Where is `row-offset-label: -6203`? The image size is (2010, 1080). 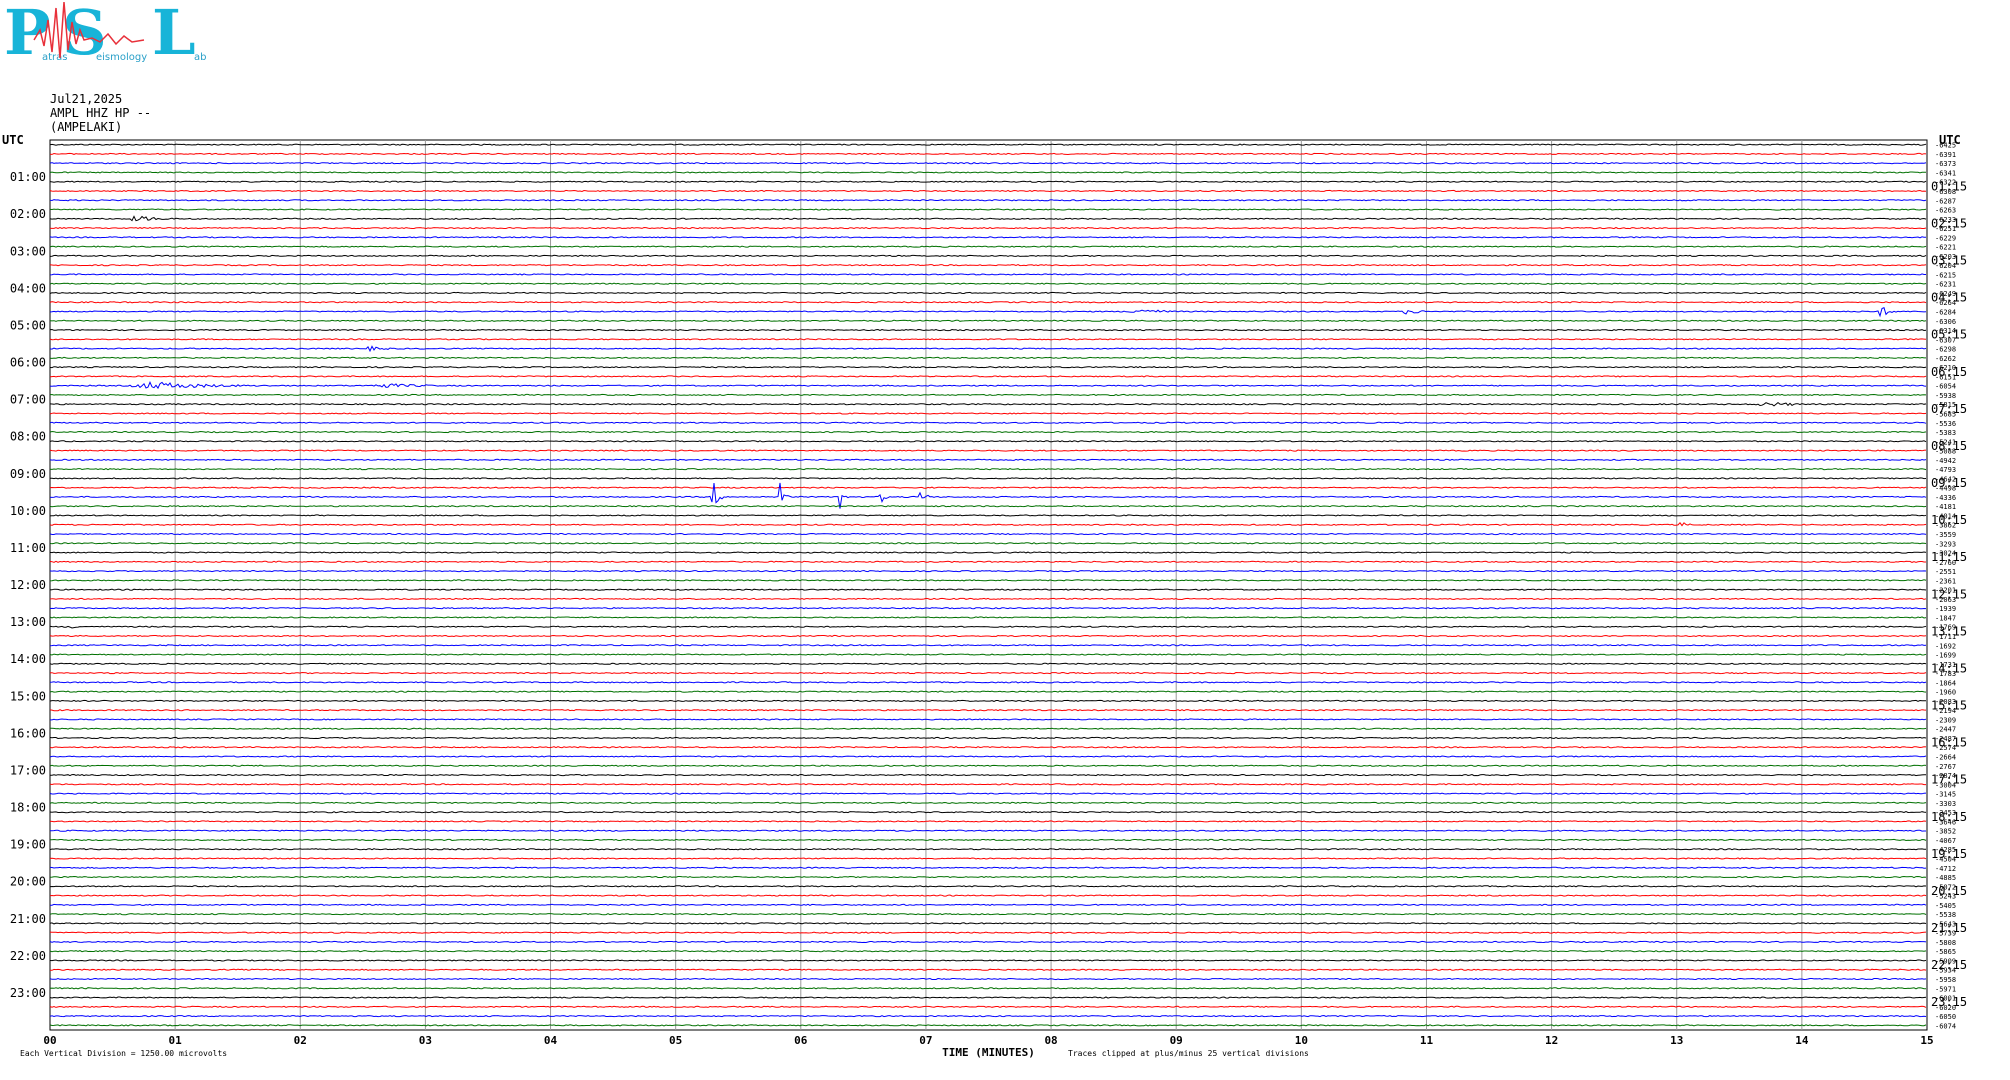 row-offset-label: -6203 is located at coordinates (1945, 257).